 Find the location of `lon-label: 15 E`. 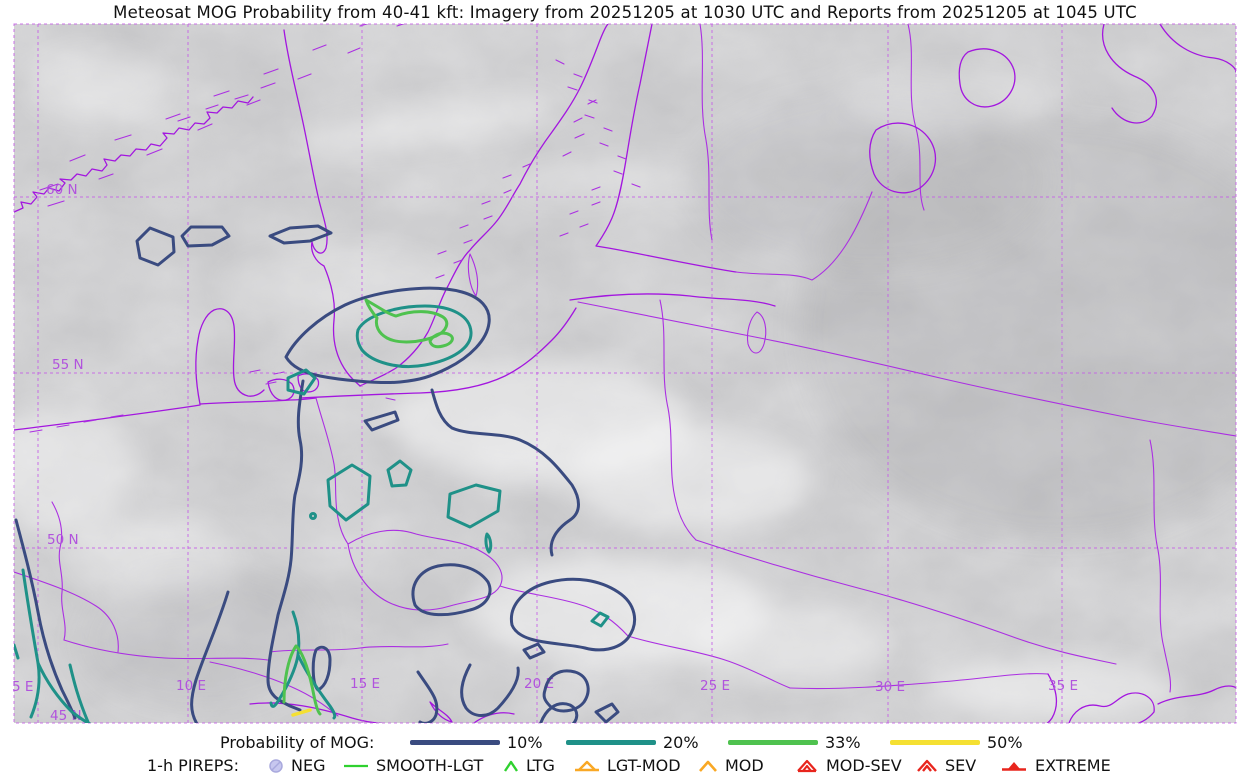

lon-label: 15 E is located at coordinates (365, 684).